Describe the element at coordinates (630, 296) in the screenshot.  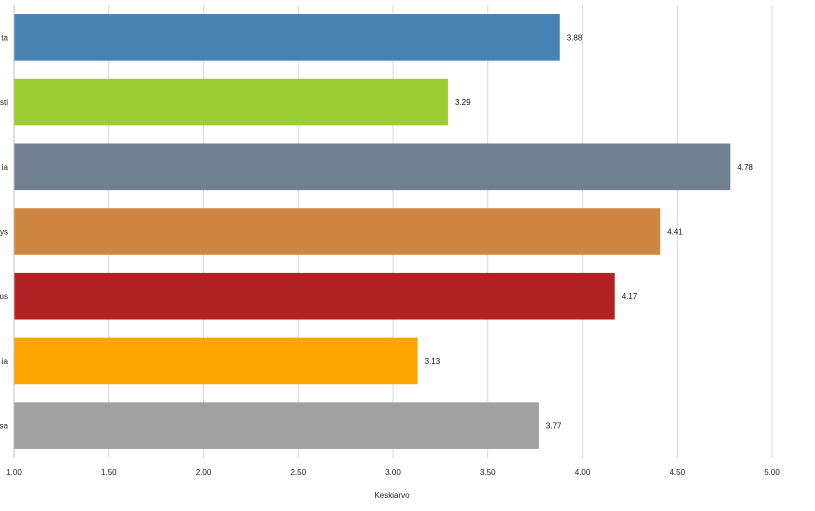
I see `data-label: 4.17` at that location.